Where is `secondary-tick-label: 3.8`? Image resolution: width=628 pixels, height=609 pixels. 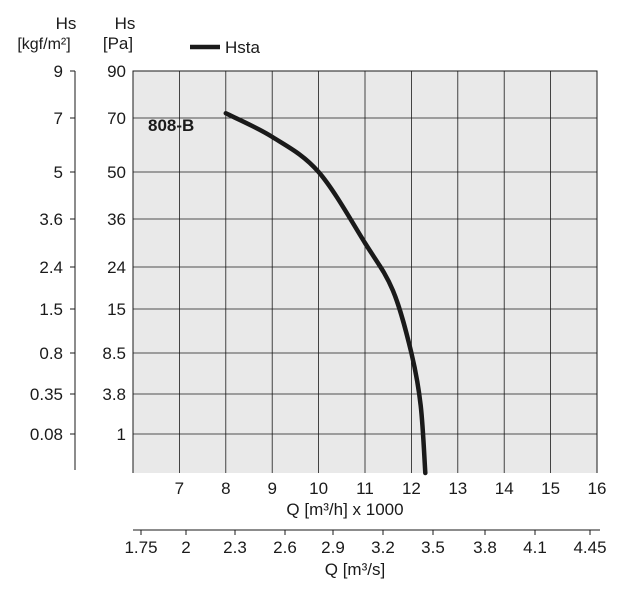 secondary-tick-label: 3.8 is located at coordinates (485, 547).